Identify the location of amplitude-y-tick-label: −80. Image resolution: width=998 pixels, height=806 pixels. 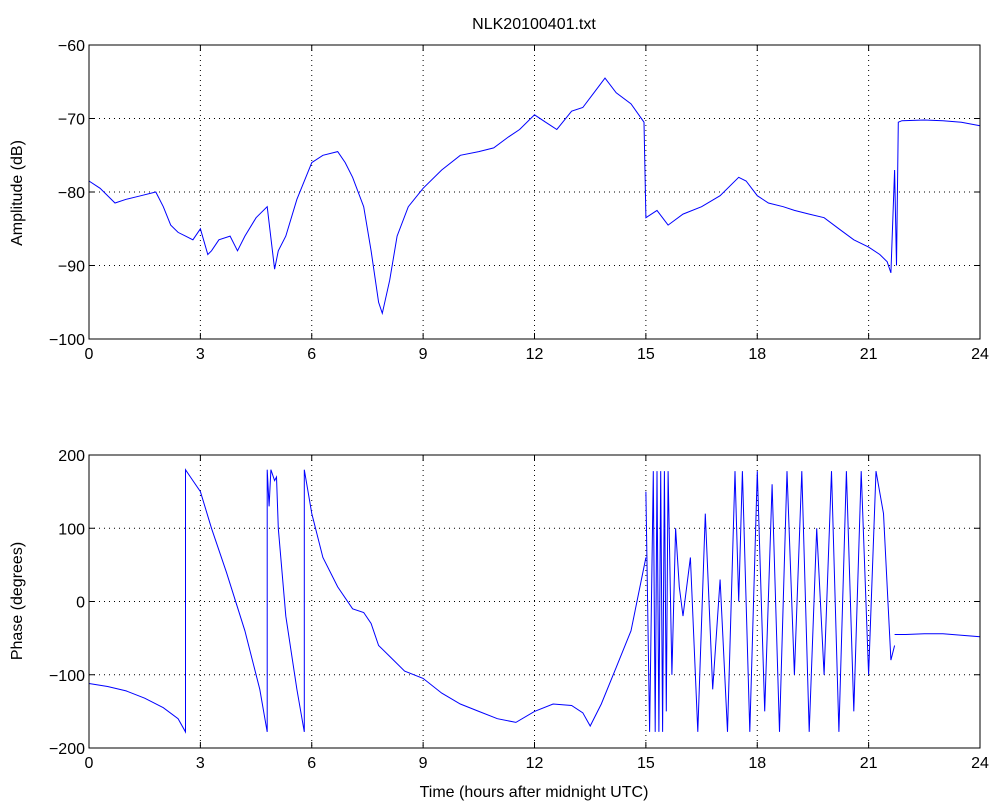
(71, 193).